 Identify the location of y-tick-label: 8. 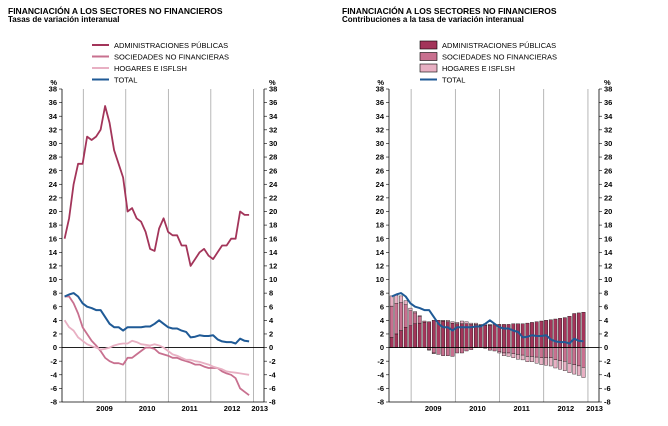
(606, 293).